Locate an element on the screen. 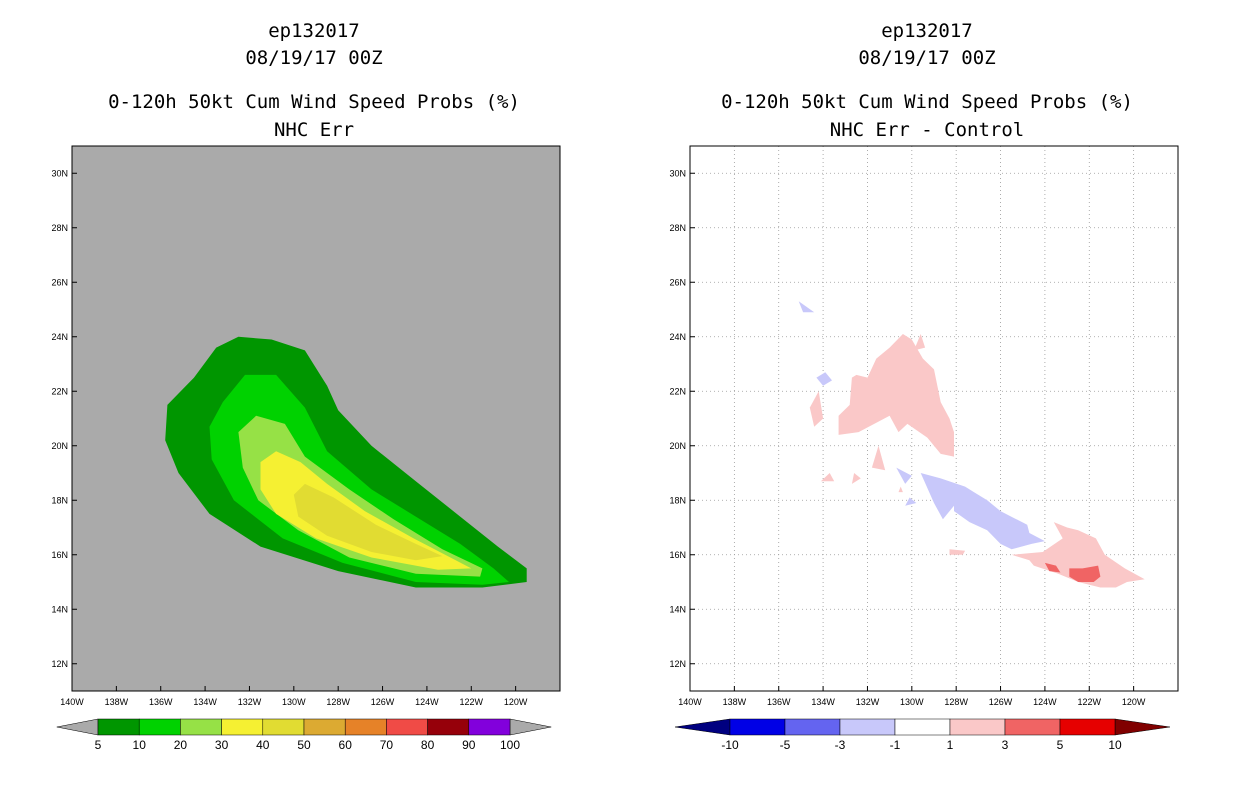 The width and height of the screenshot is (1236, 800). right-x-tick-label: 136W is located at coordinates (779, 702).